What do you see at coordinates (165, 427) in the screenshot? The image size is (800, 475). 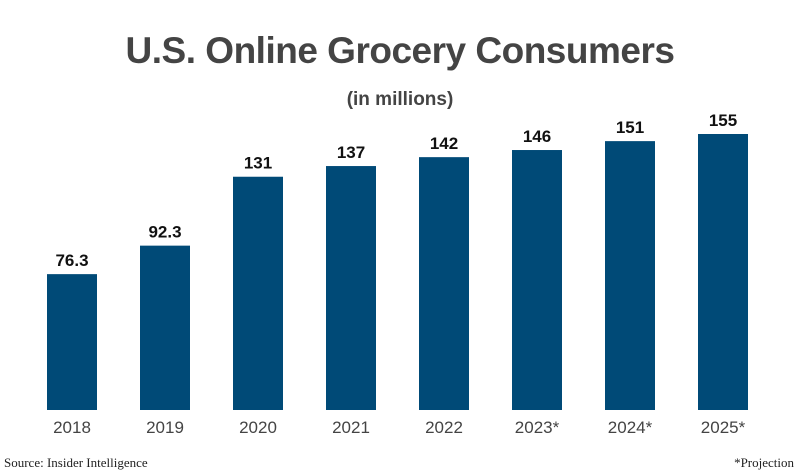 I see `x-tick-label: 2019` at bounding box center [165, 427].